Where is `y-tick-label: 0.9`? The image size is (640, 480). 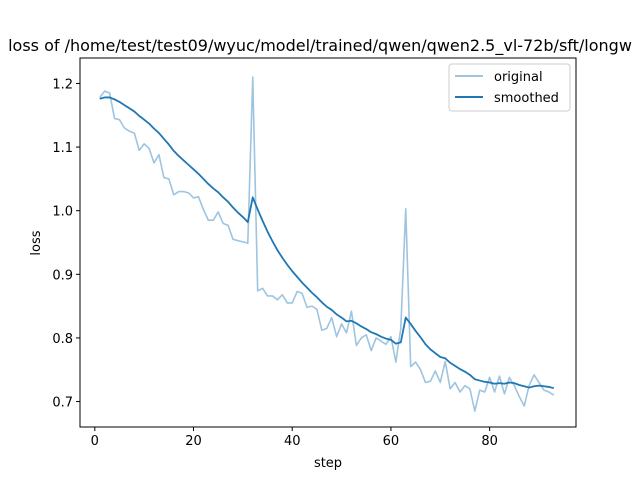
y-tick-label: 0.9 is located at coordinates (62, 275).